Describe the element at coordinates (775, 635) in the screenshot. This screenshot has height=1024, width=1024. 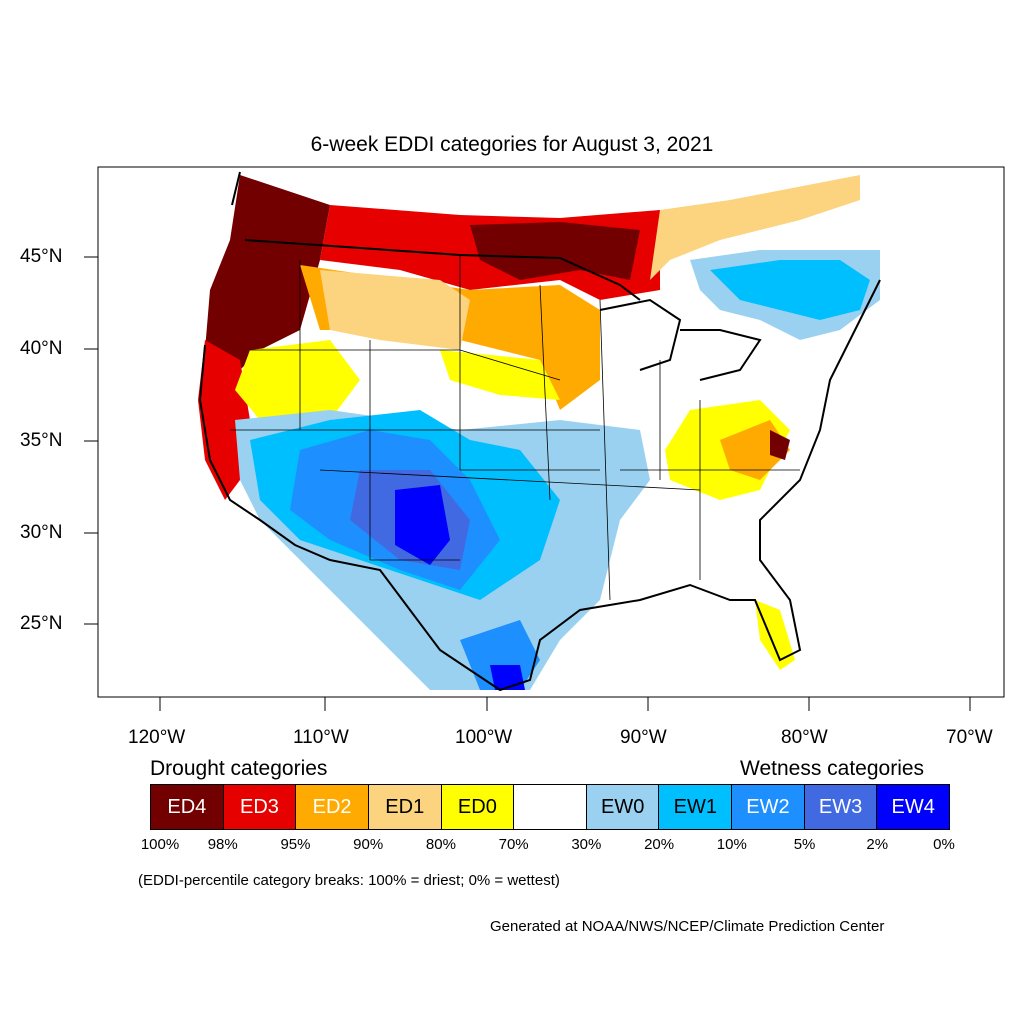
I see `region-ed0-florida` at that location.